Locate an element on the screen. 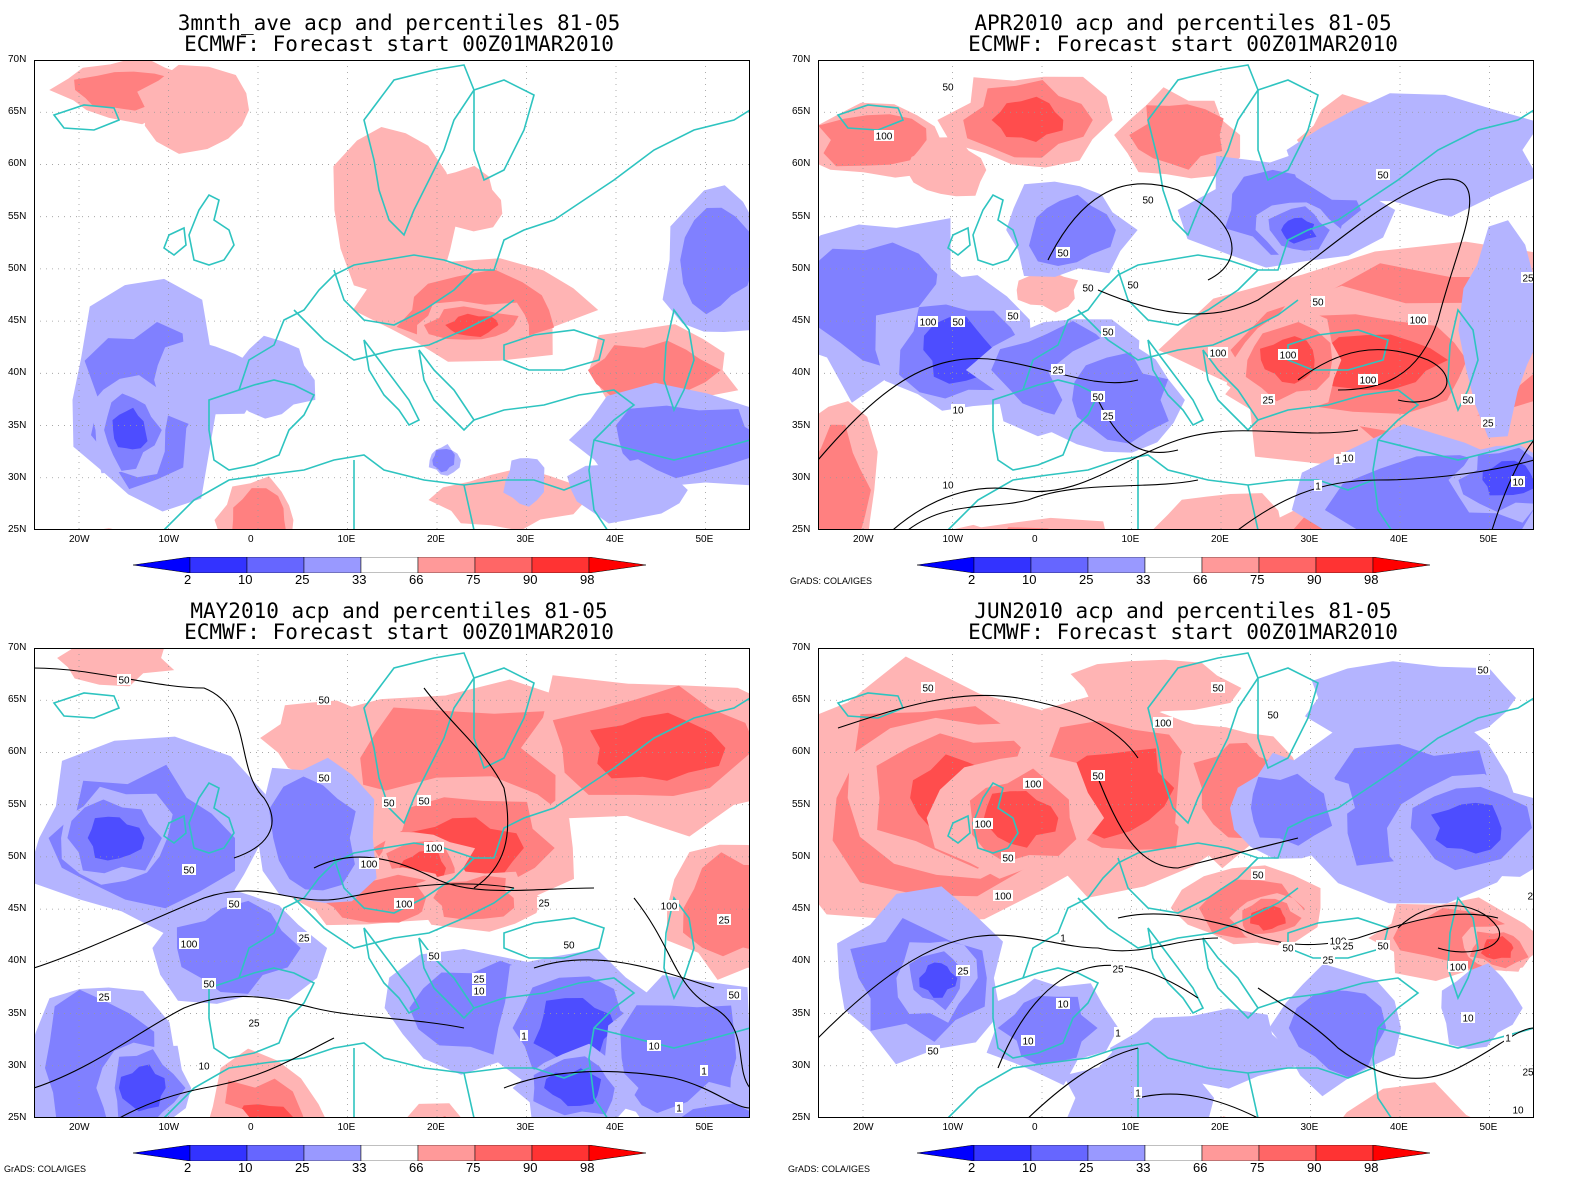 The image size is (1596, 1196). colorbar-tick-label: 66 is located at coordinates (1200, 1167).